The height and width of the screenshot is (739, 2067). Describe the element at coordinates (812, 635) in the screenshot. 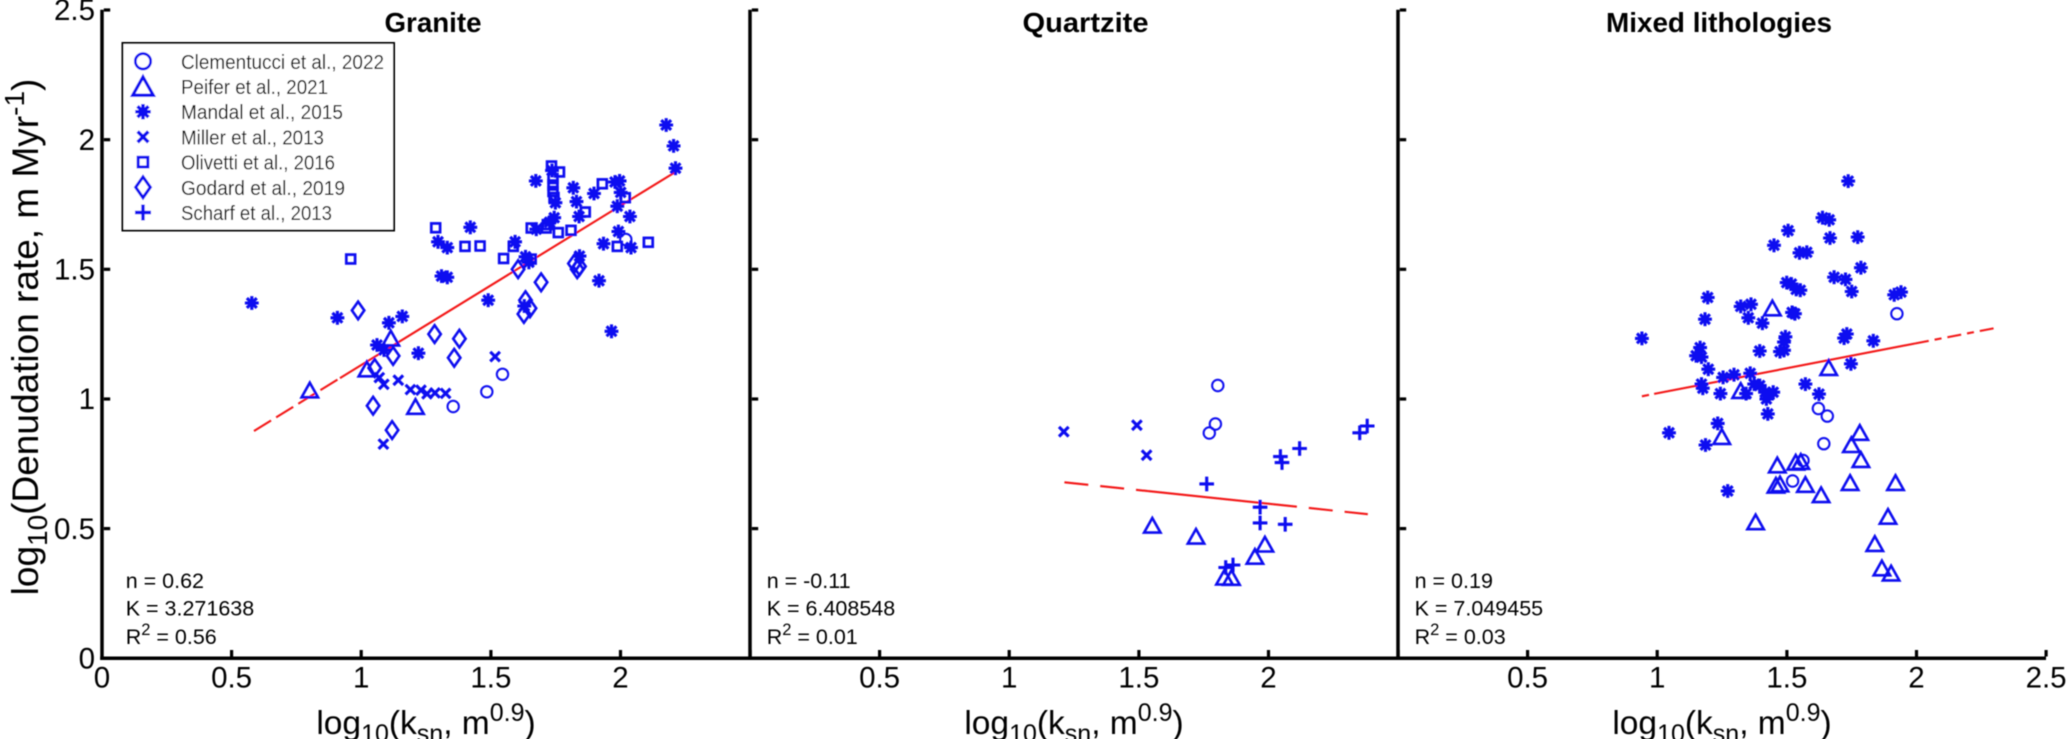

I see `svg-text: R2 = 0.01` at that location.